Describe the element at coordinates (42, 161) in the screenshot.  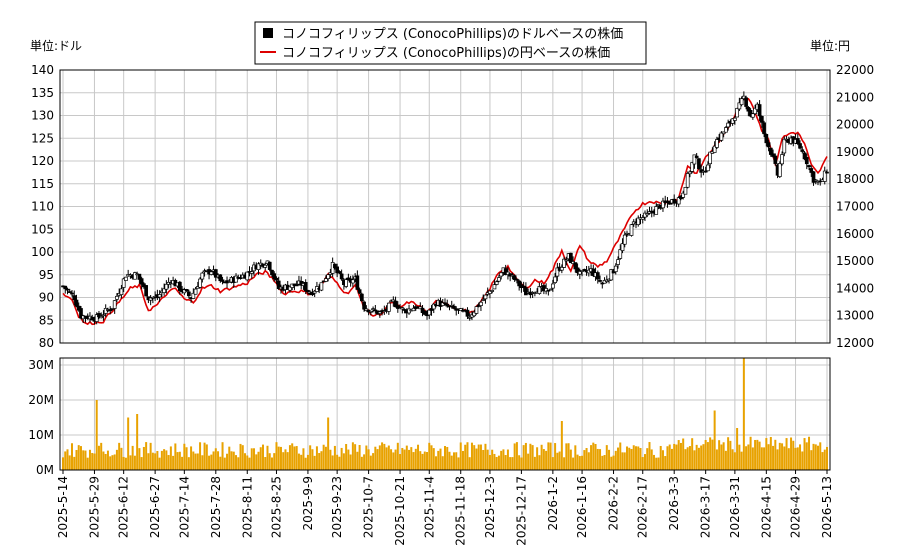
I see `usd-tick-label: 120` at that location.